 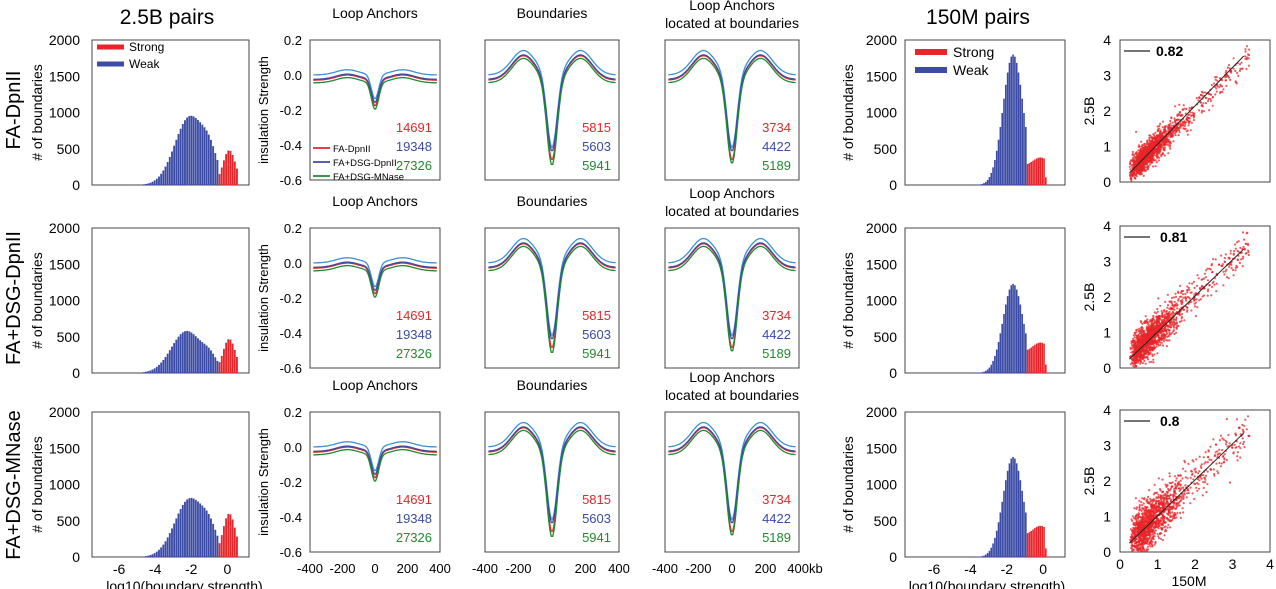 I want to click on hist-2-5b-ytick-label: 500, so click(x=69, y=337).